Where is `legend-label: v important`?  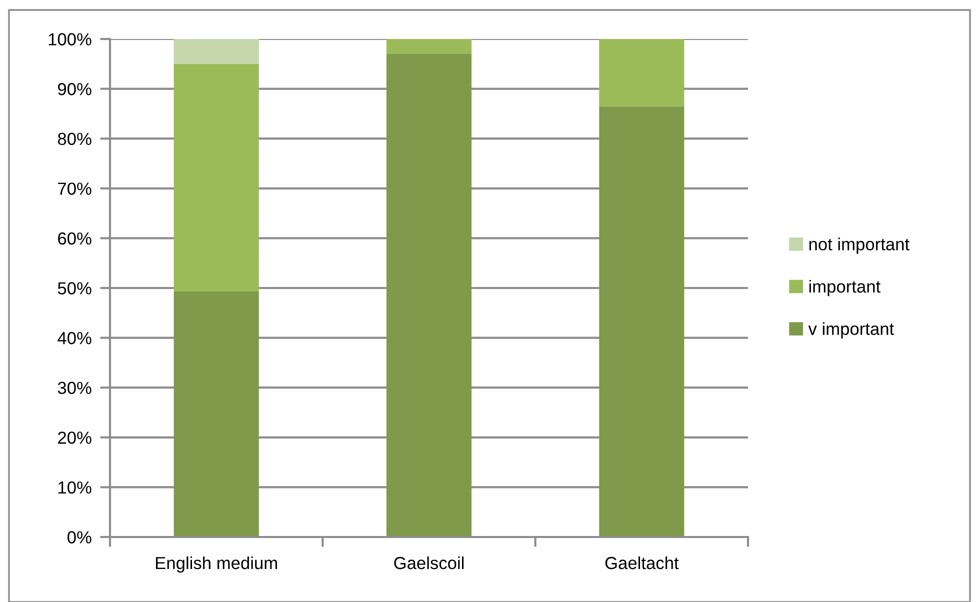
legend-label: v important is located at coordinates (851, 330).